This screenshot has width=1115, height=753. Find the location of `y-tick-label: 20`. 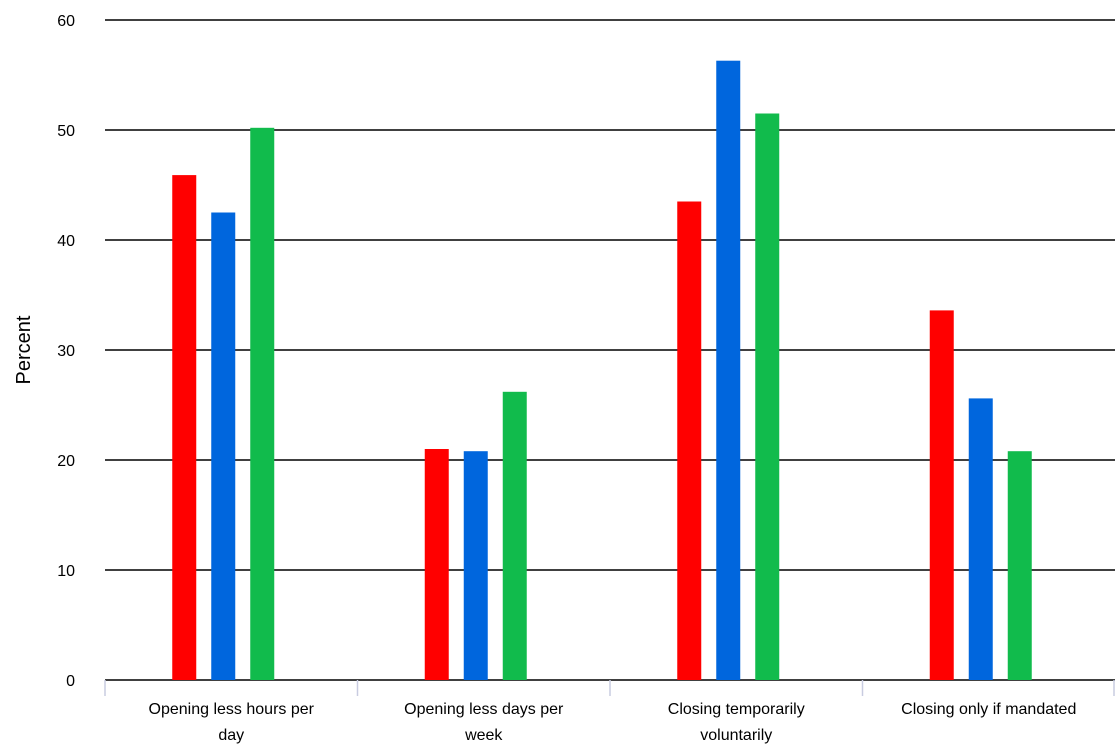

y-tick-label: 20 is located at coordinates (66, 461).